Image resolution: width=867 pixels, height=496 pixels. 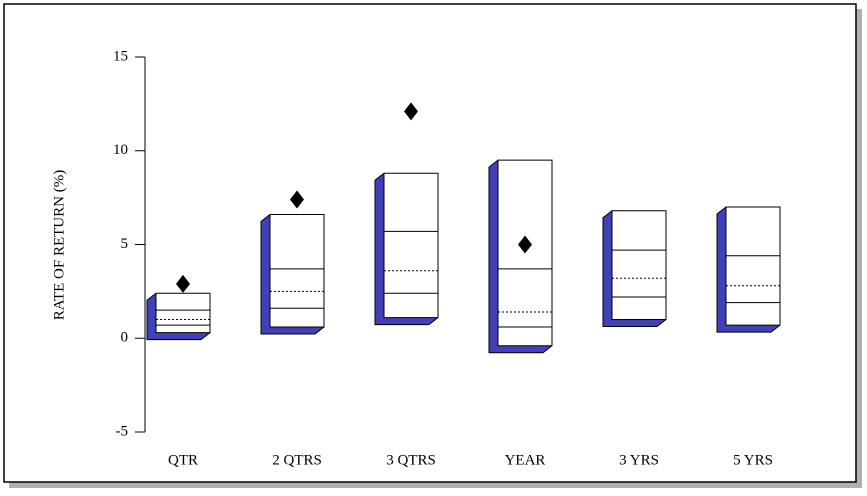 What do you see at coordinates (122, 431) in the screenshot?
I see `y-tick-label: -5` at bounding box center [122, 431].